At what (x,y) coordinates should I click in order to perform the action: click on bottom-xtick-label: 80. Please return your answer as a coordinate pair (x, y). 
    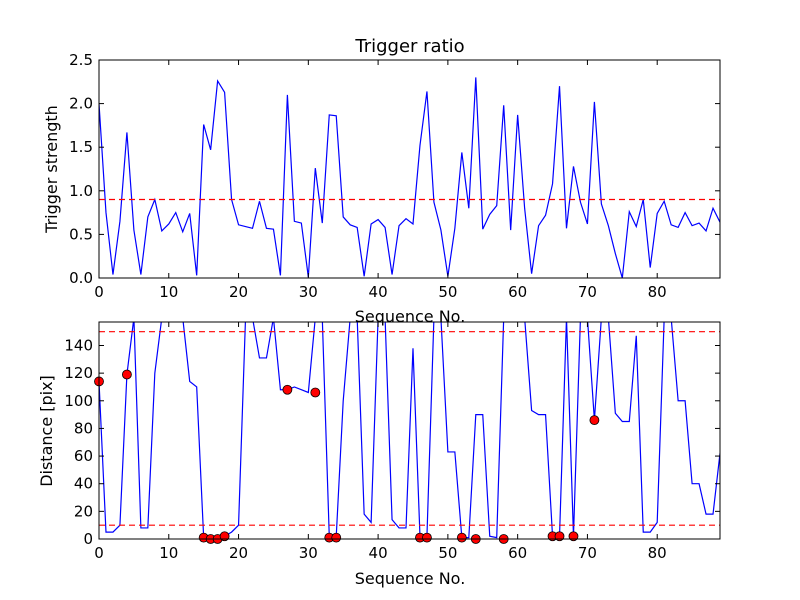
    Looking at the image, I should click on (657, 553).